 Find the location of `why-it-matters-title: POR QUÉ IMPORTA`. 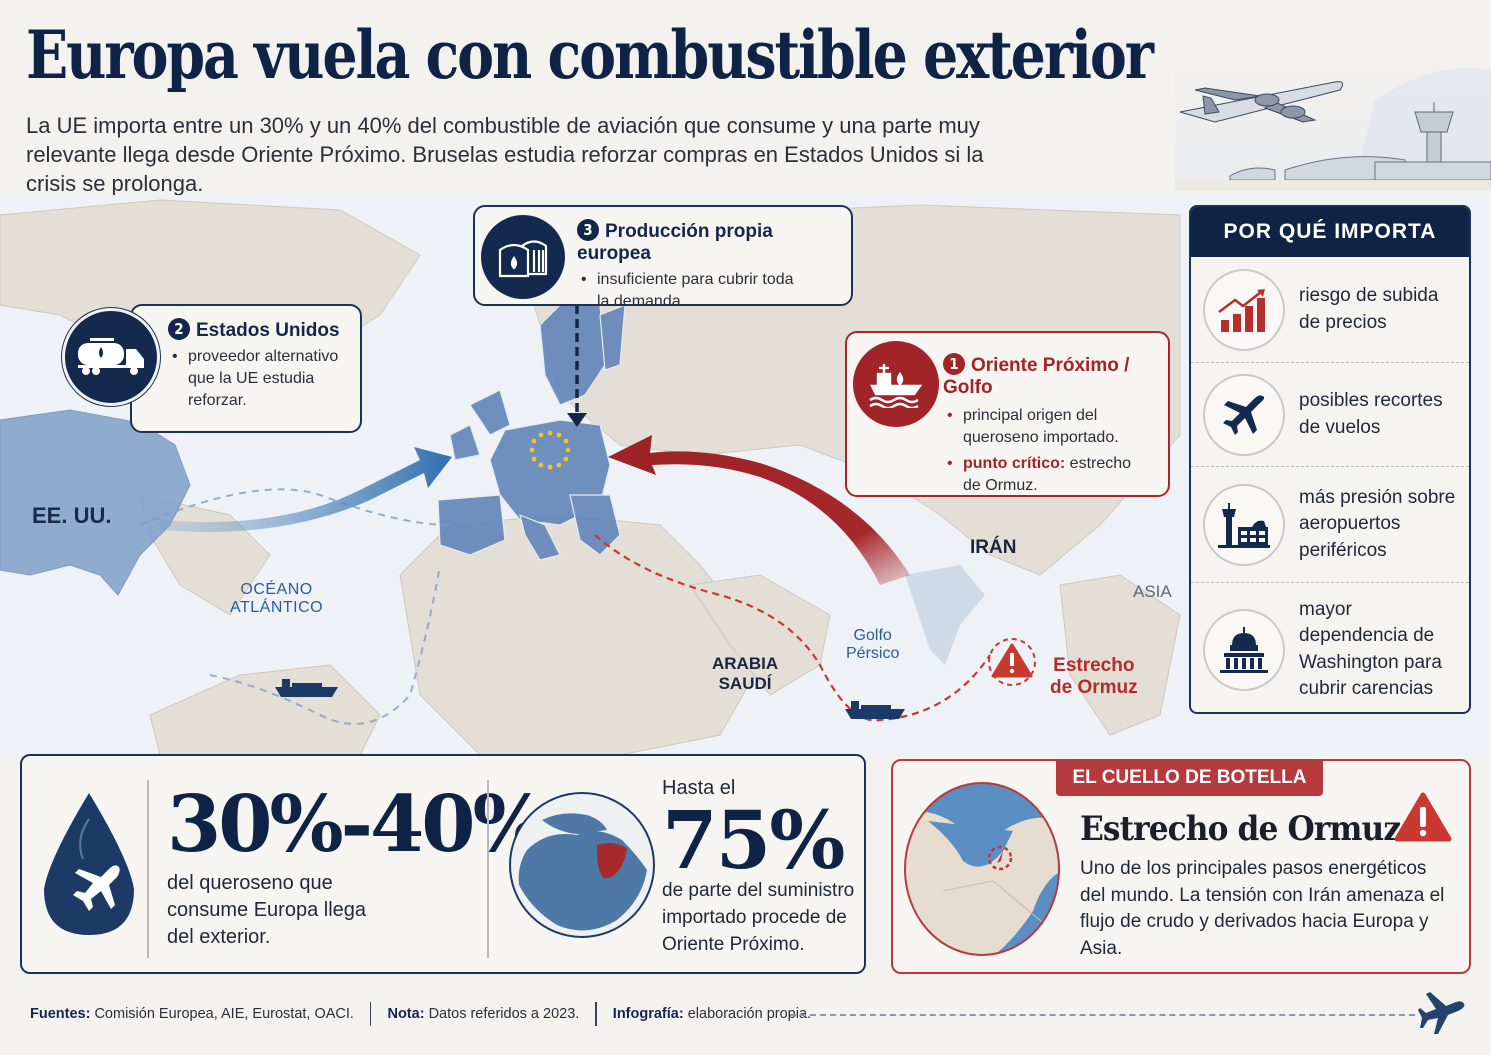

why-it-matters-title: POR QUÉ IMPORTA is located at coordinates (1330, 232).